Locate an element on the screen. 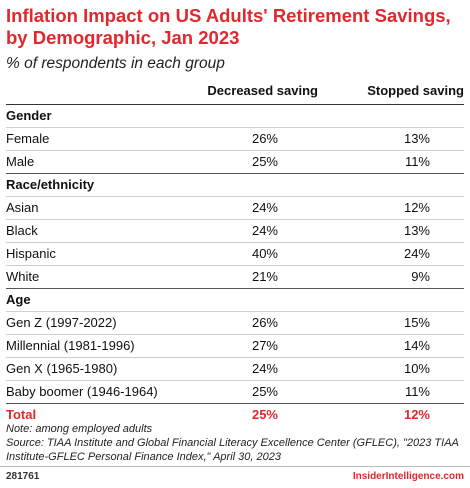 Image resolution: width=470 pixels, height=488 pixels. group-header-age: Age is located at coordinates (235, 300).